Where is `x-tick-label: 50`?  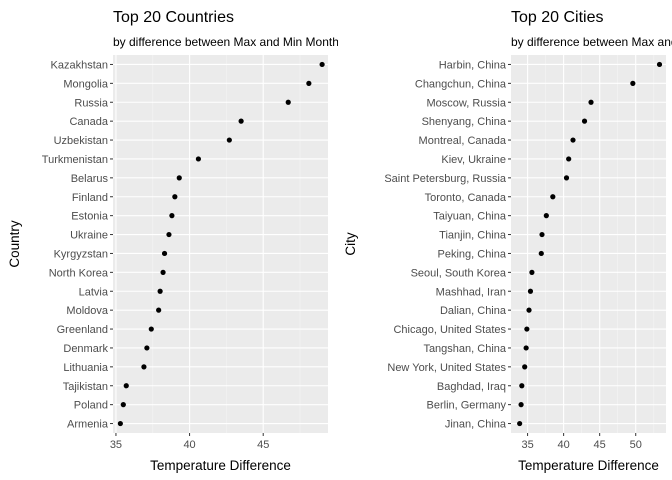 x-tick-label: 50 is located at coordinates (636, 445).